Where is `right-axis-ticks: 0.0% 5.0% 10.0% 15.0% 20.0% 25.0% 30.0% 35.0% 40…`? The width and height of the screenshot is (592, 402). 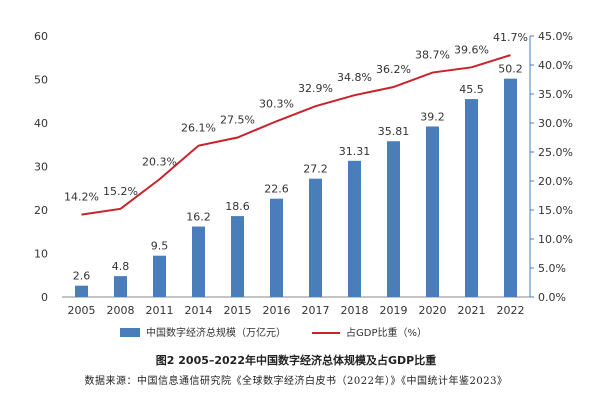
right-axis-ticks: 0.0% 5.0% 10.0% 15.0% 20.0% 25.0% 30.0% 35.0% 40… is located at coordinates (551, 167).